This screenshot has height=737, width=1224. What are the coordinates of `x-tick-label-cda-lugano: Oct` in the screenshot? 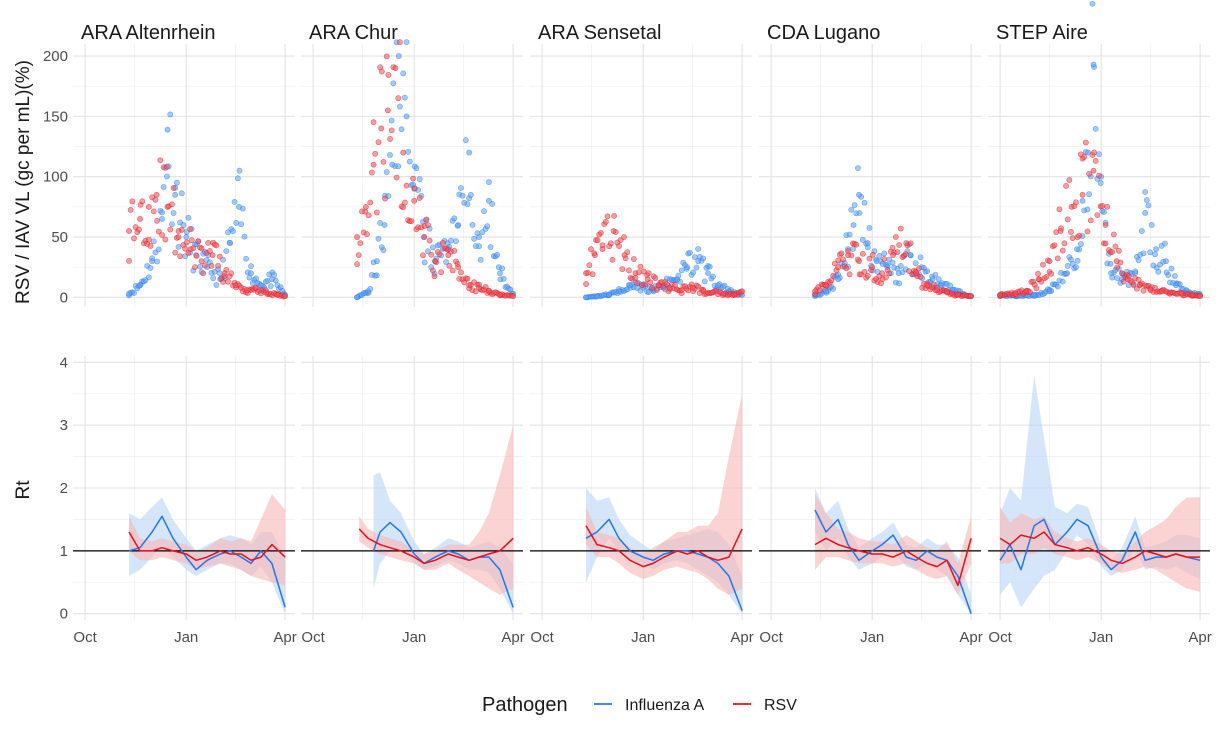 It's located at (771, 637).